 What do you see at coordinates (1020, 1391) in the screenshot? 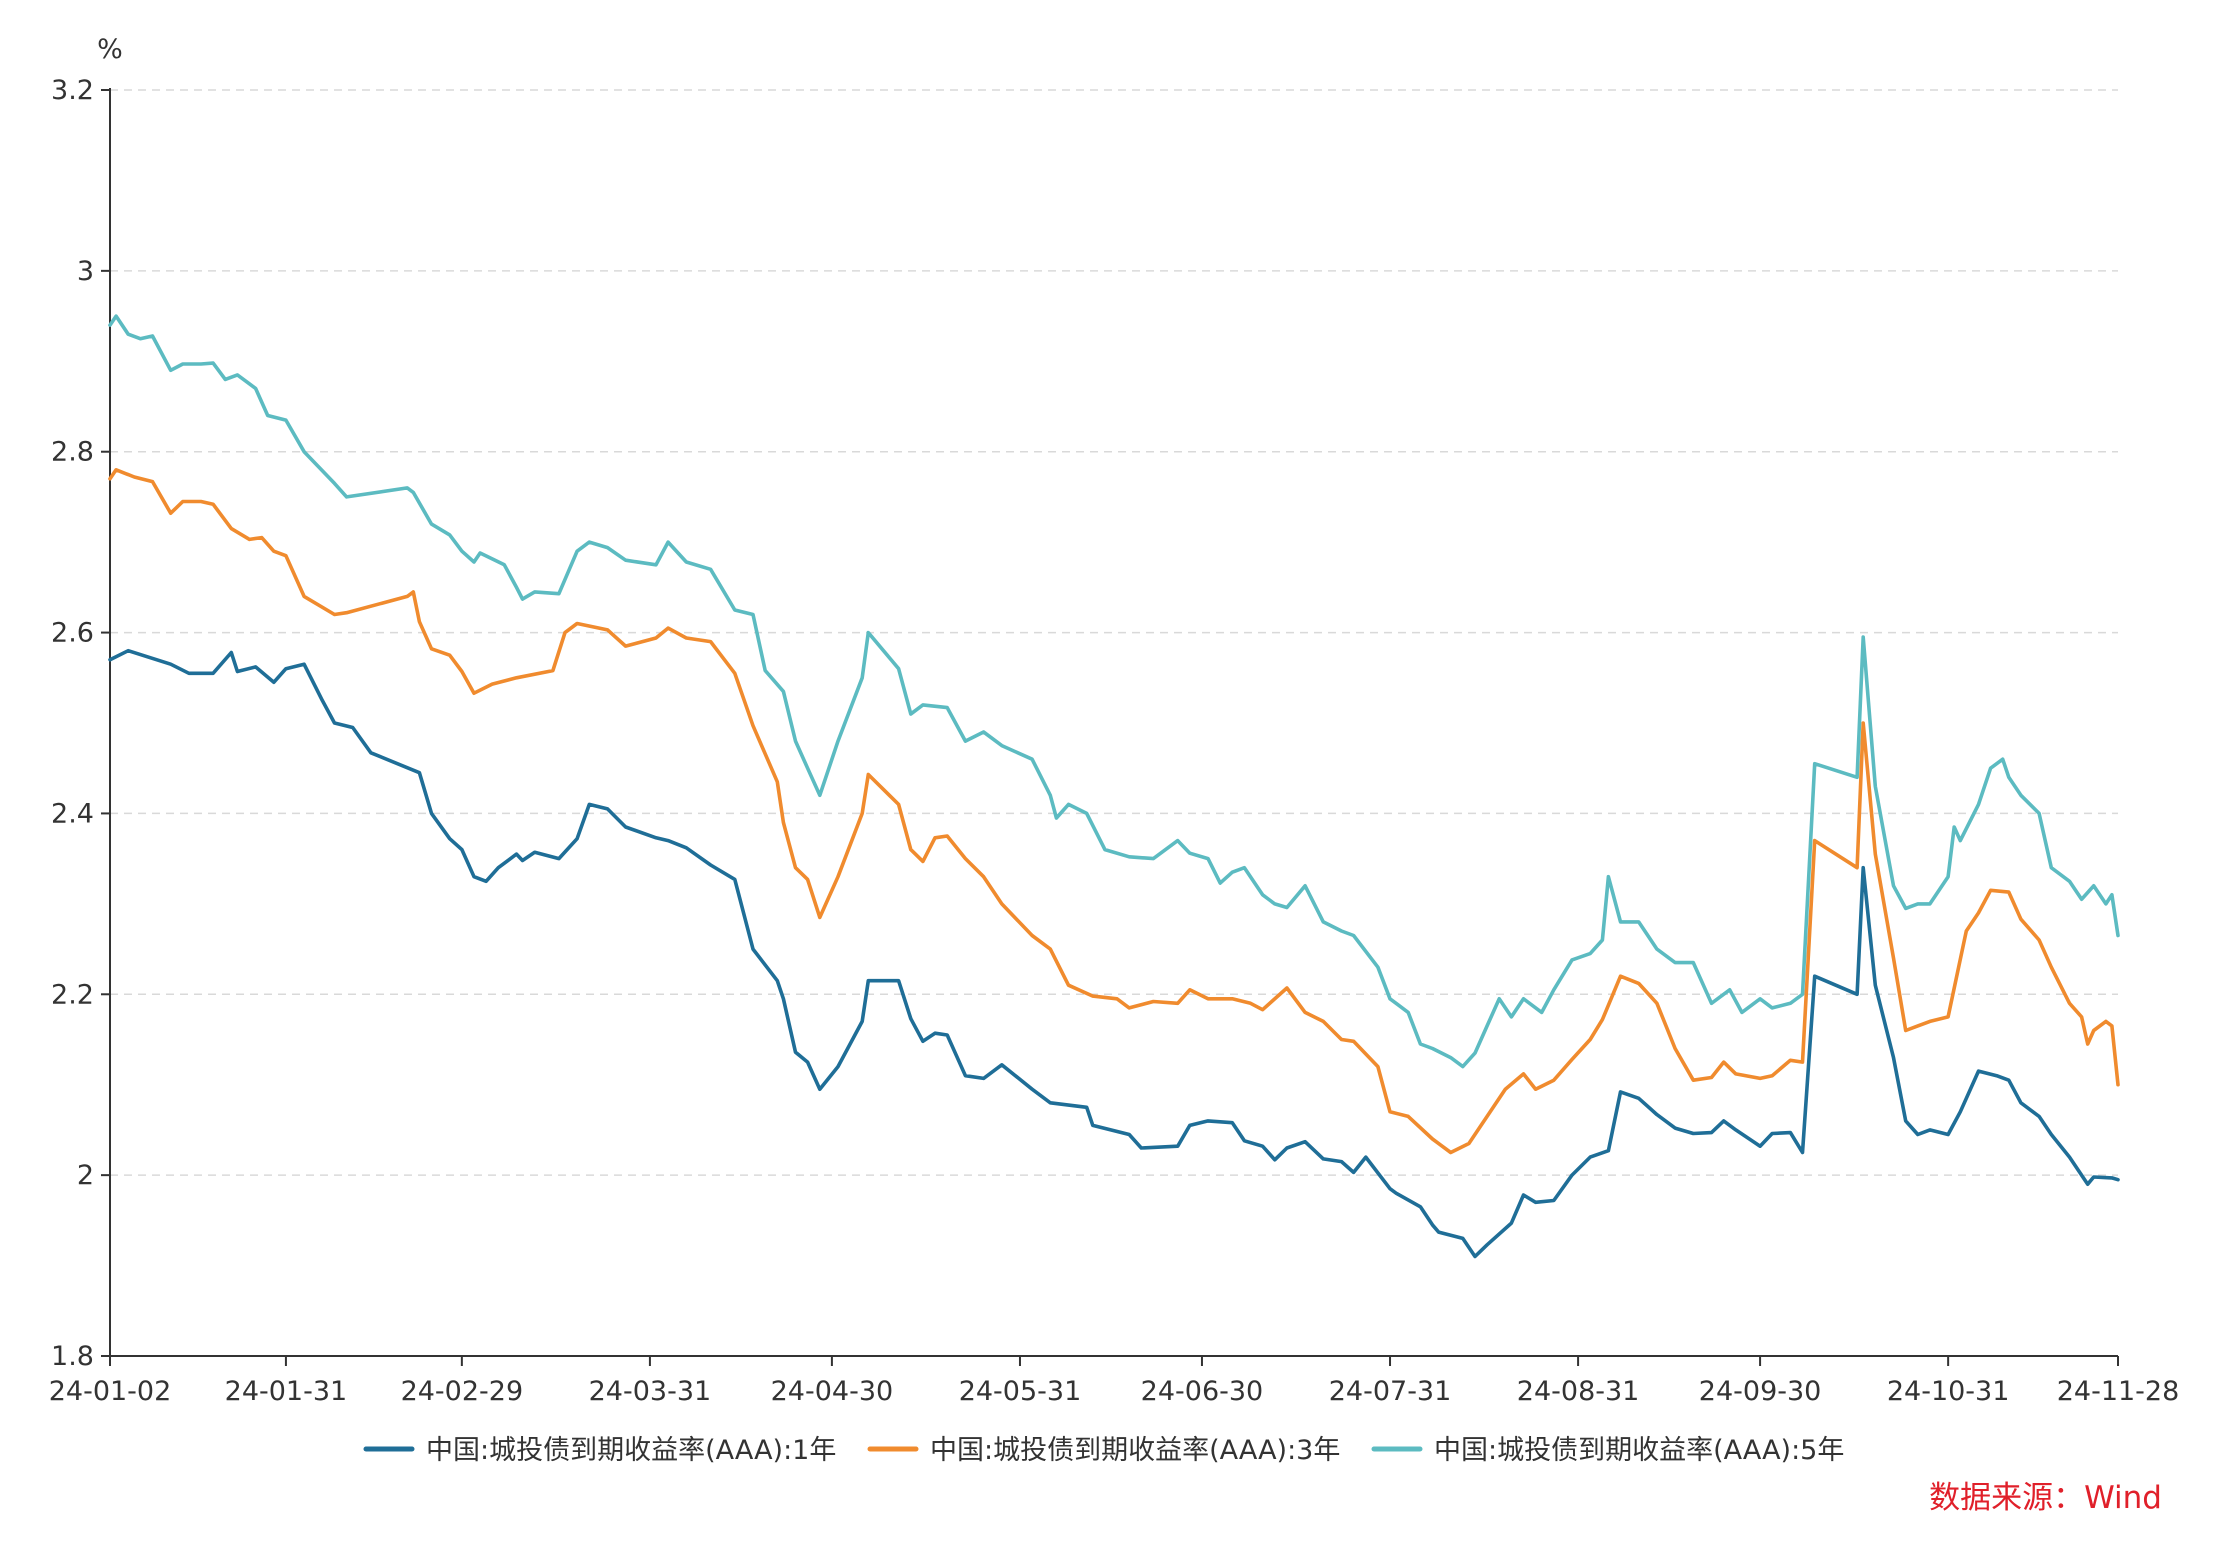
I see `x-tick-label: 24-05-31` at bounding box center [1020, 1391].